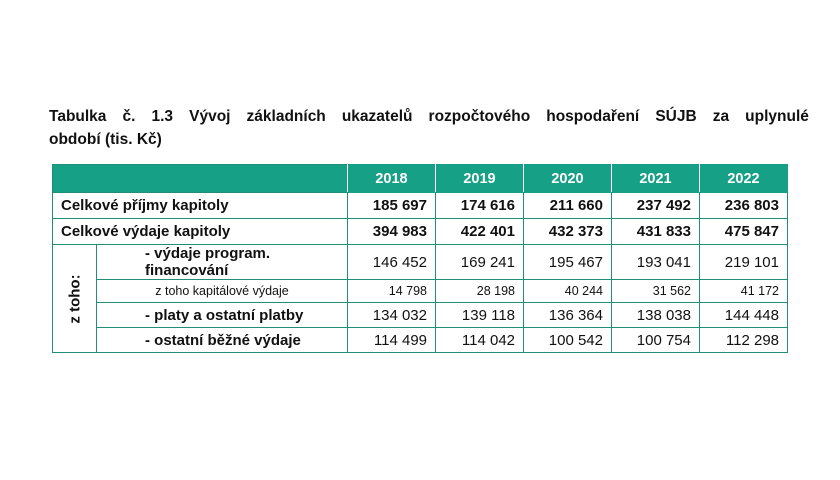  What do you see at coordinates (200, 178) in the screenshot?
I see `header-blank-cell` at bounding box center [200, 178].